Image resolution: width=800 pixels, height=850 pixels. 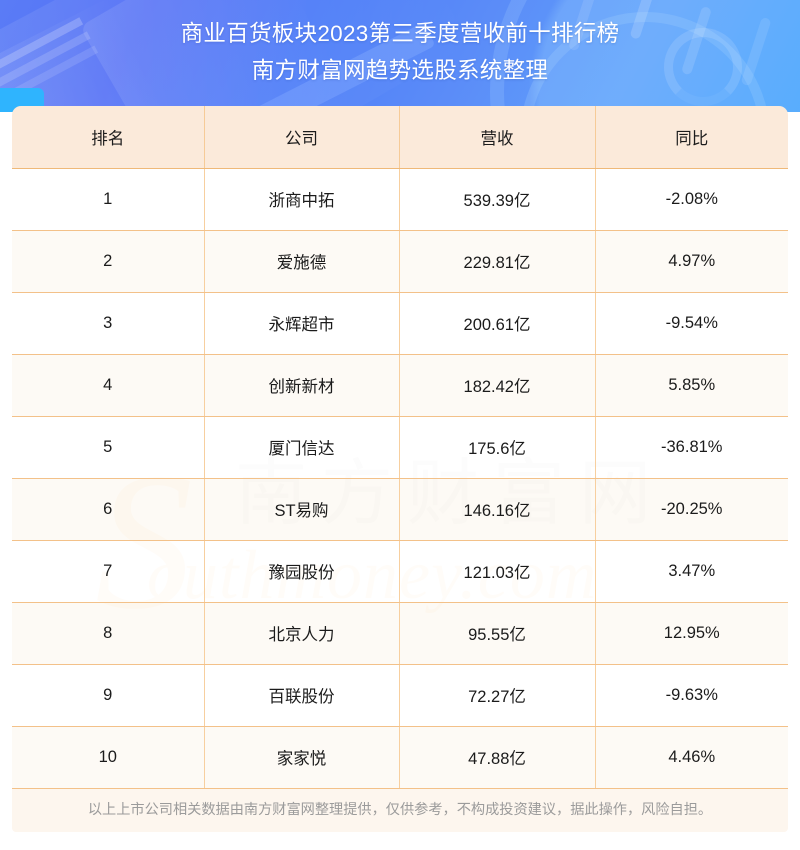 I want to click on cell-rank: 1, so click(x=108, y=199).